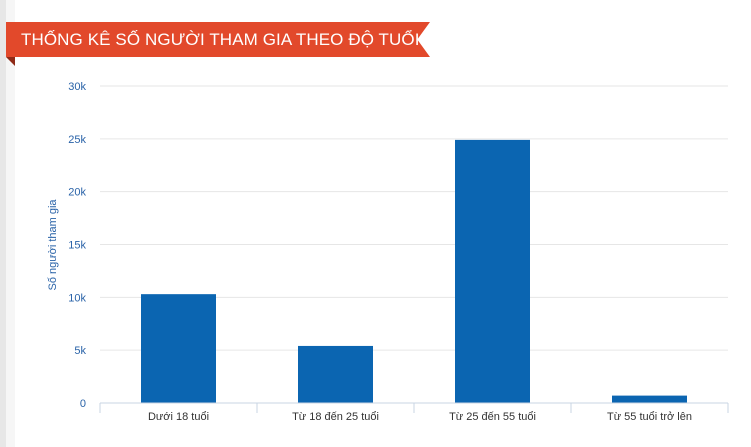 This screenshot has height=447, width=751. I want to click on y-tick-label: 5k, so click(80, 351).